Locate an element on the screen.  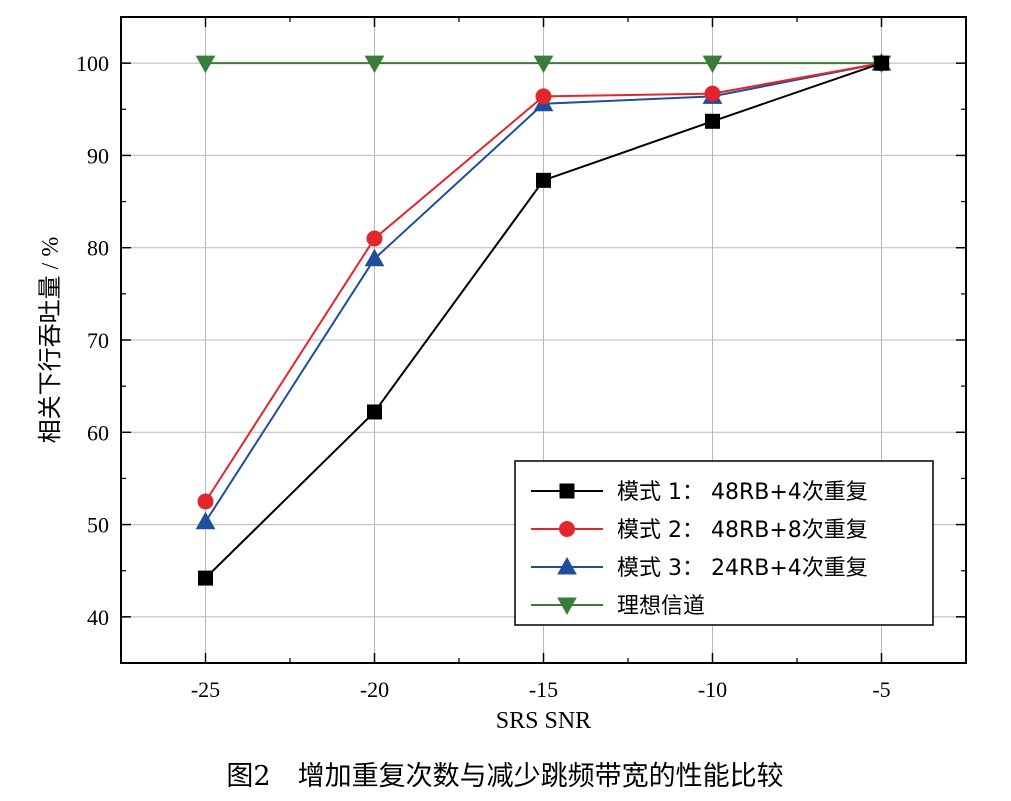
legend-item: 模式 1： 48RB+4次重复 is located at coordinates (699, 492).